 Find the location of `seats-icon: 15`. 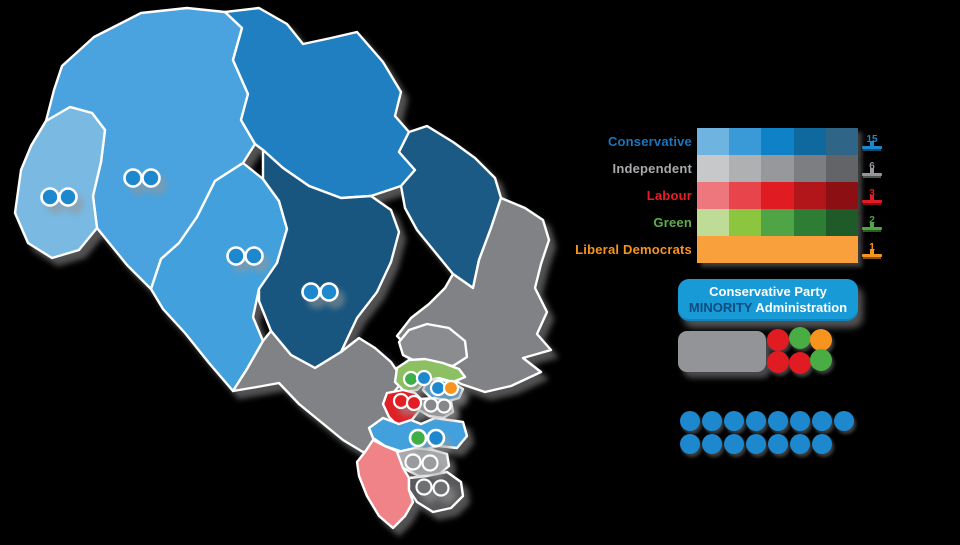

seats-icon: 15 is located at coordinates (872, 141).